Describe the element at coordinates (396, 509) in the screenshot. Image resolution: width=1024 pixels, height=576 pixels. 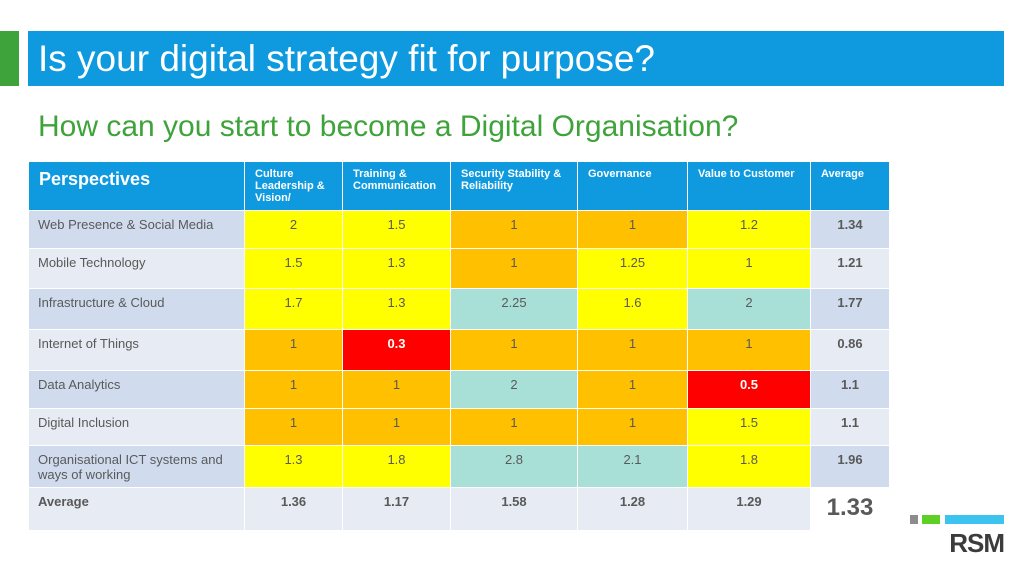
I see `table-cell: 1.17` at that location.